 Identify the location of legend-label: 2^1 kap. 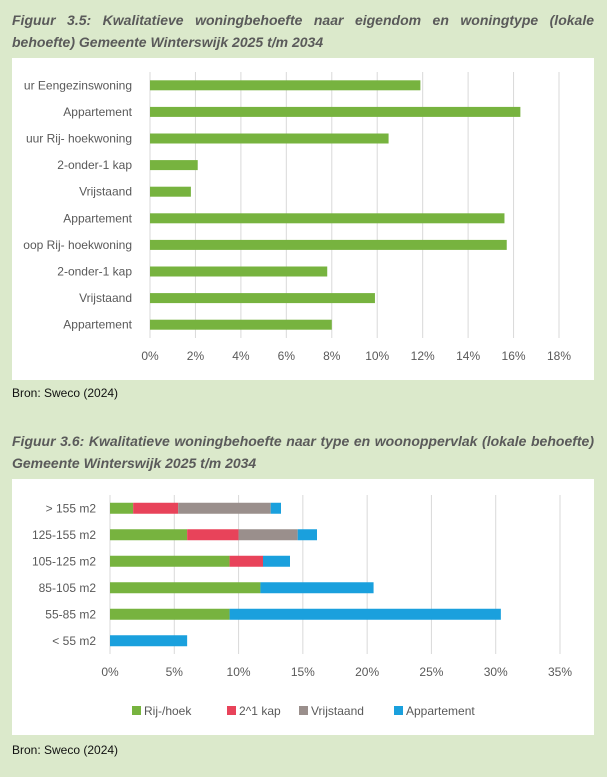
(260, 711).